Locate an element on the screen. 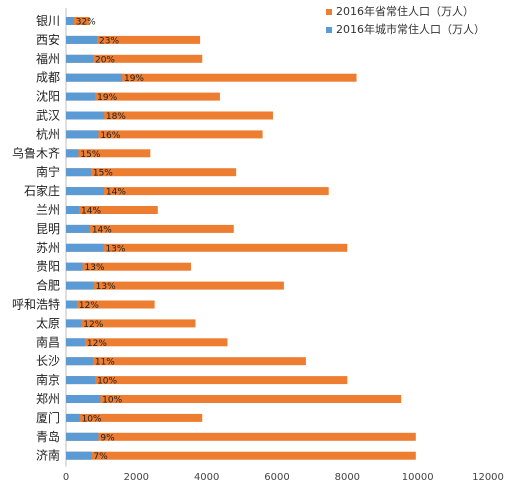 The width and height of the screenshot is (515, 494). data-label: 7% is located at coordinates (100, 457).